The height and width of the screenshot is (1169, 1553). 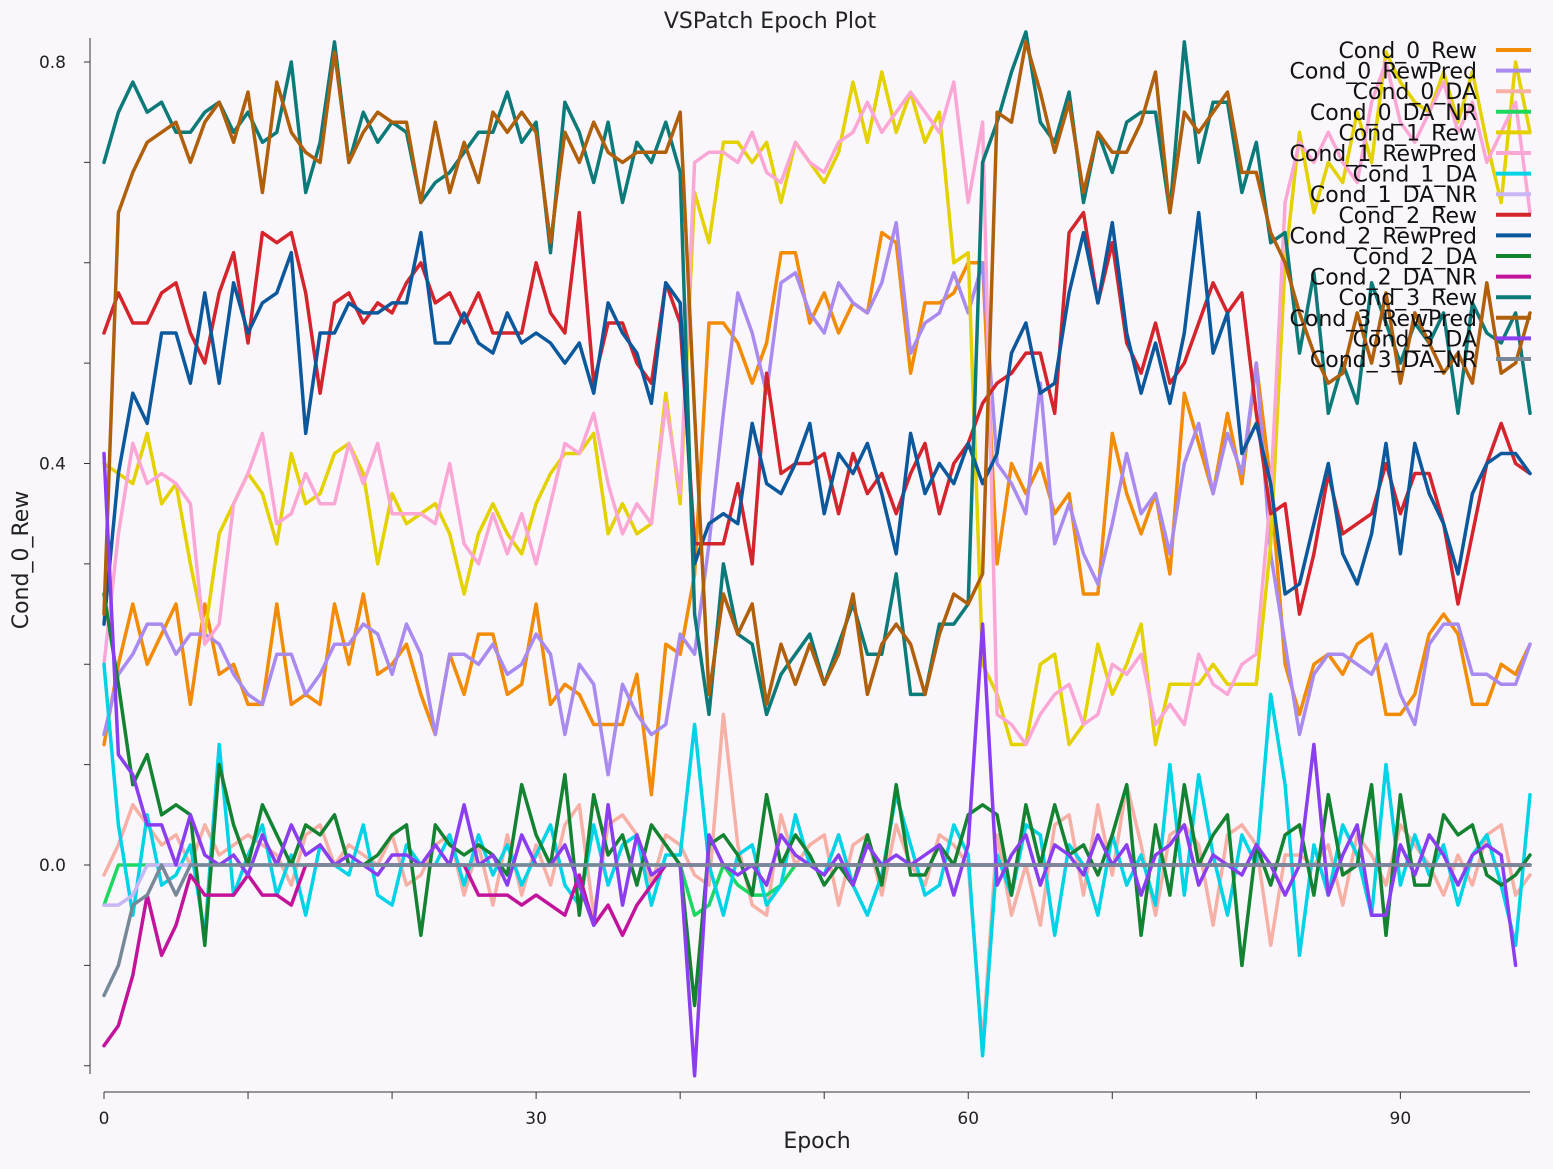 I want to click on y-tick-label: 0.0, so click(x=52, y=866).